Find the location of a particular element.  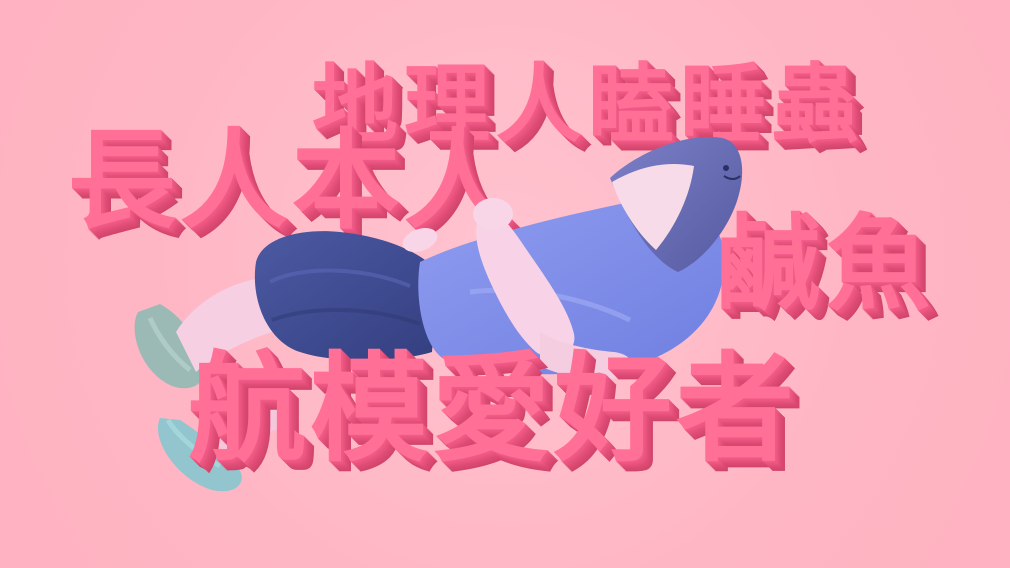

hand-small is located at coordinates (420, 240).